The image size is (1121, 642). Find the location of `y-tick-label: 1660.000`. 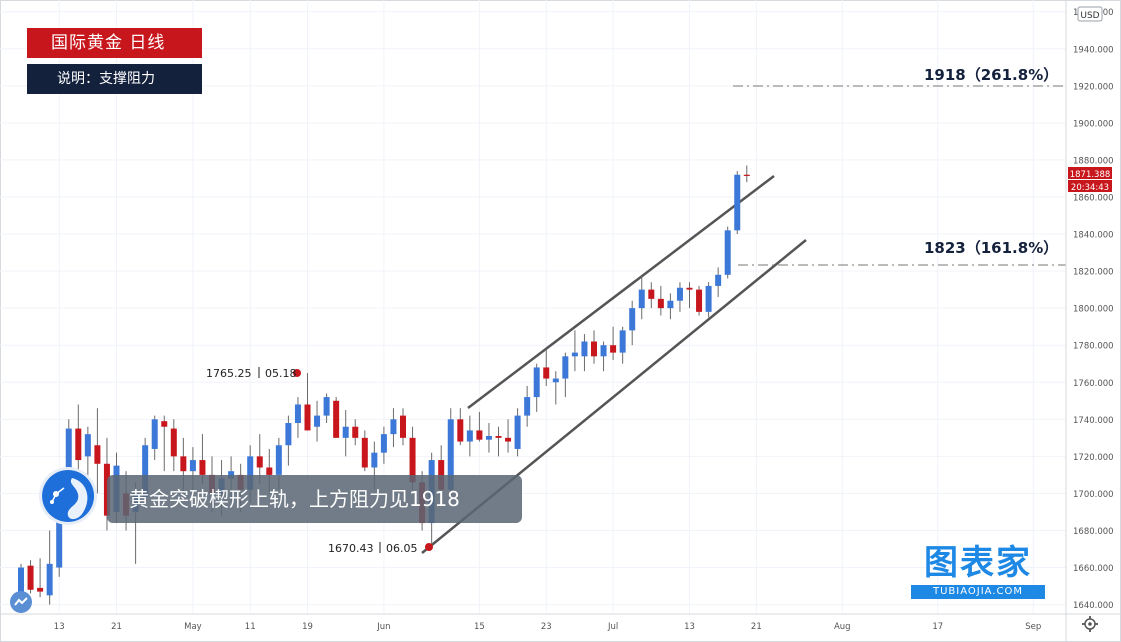

y-tick-label: 1660.000 is located at coordinates (1093, 569).